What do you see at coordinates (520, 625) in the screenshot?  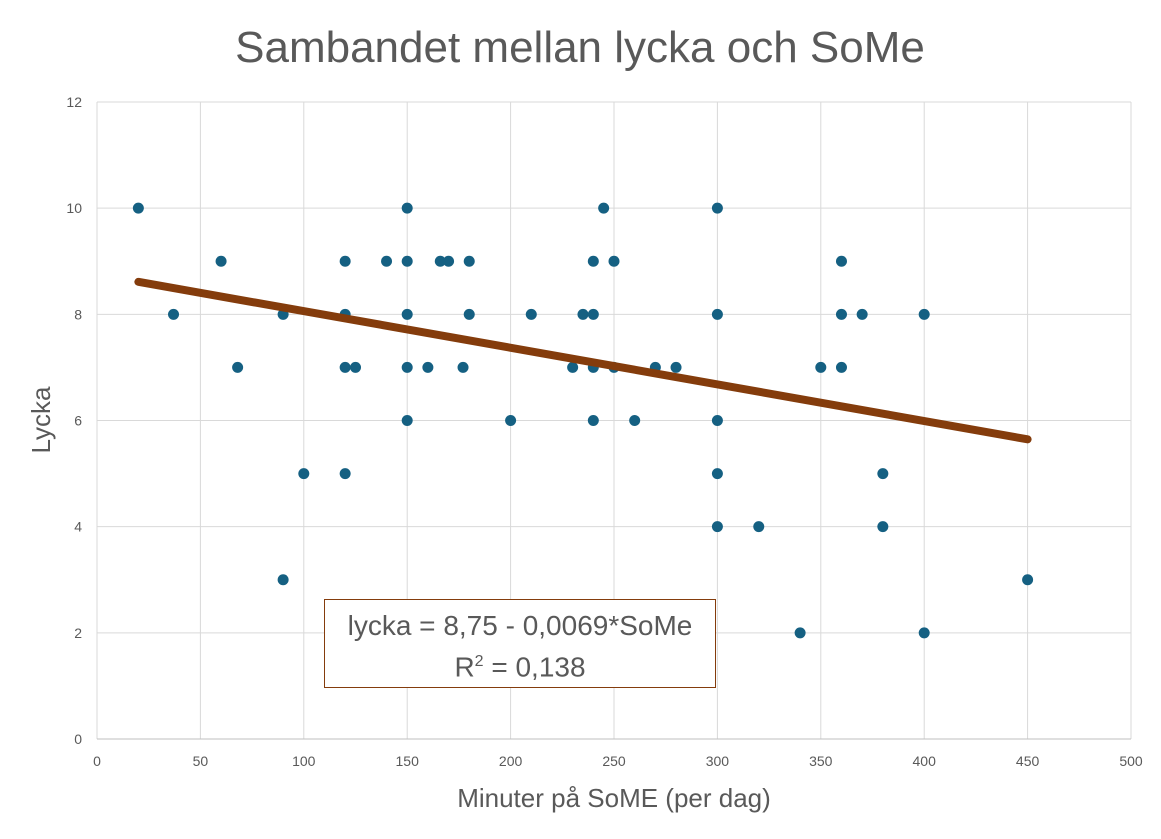 I see `regression-equation: lycka = 8,75 - 0,0069*SoMe` at bounding box center [520, 625].